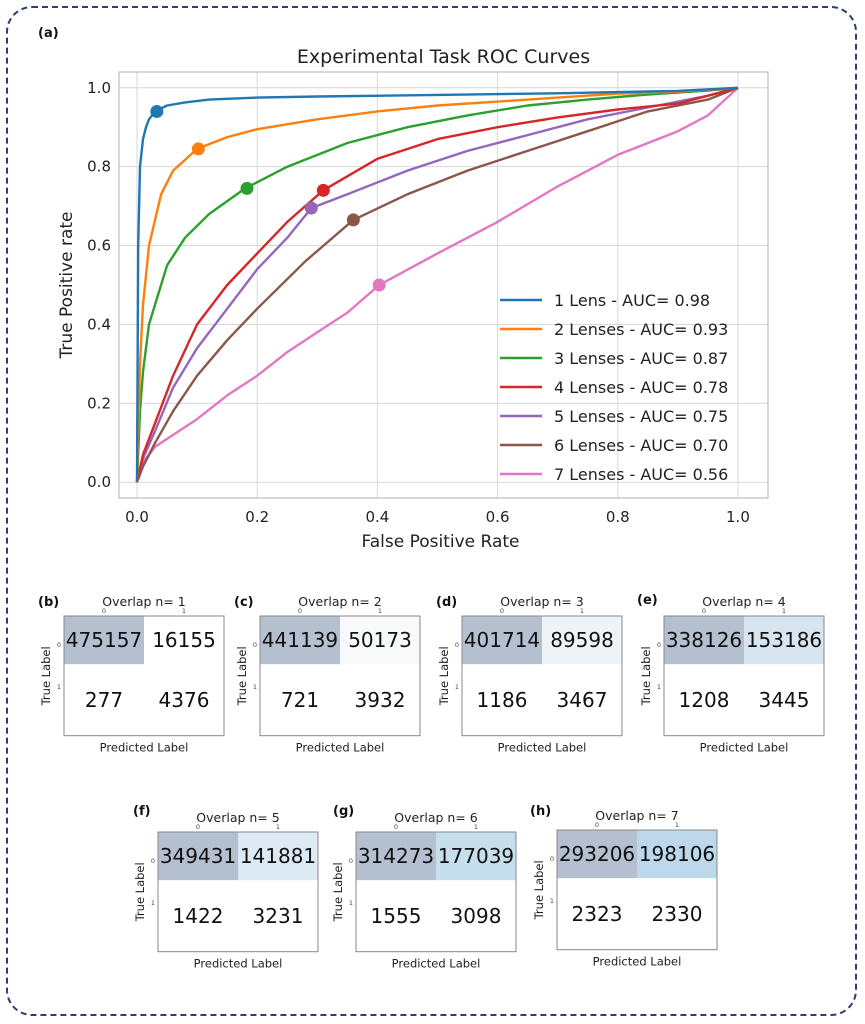 The image size is (865, 1024). Describe the element at coordinates (540, 811) in the screenshot. I see `panel-label: (h)` at that location.